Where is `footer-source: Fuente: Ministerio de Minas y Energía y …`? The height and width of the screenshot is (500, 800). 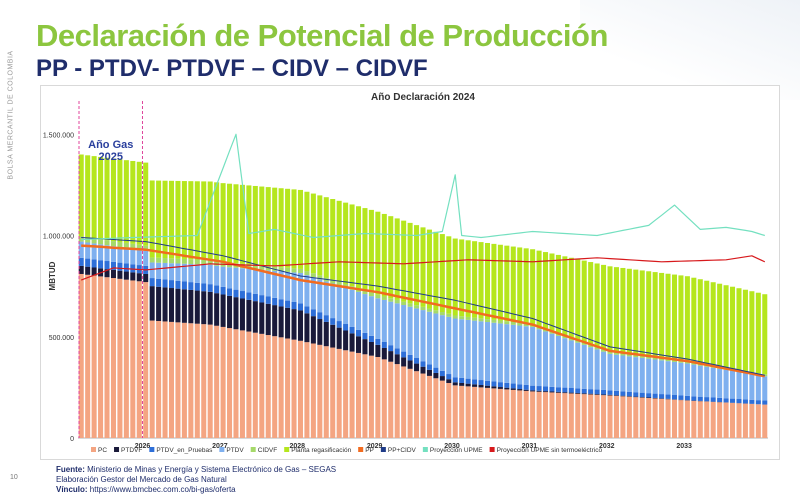
footer-source: Fuente: Ministerio de Minas y Energía y … is located at coordinates (196, 470).